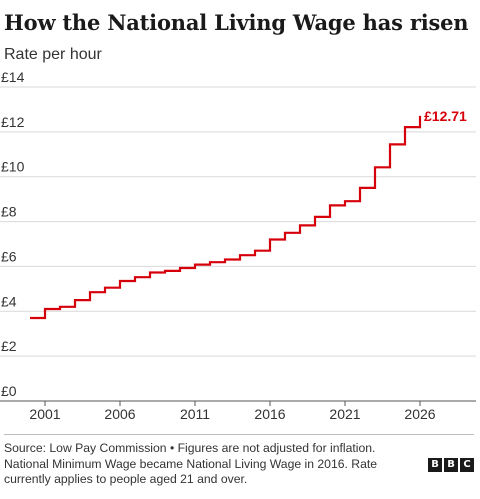 Image resolution: width=480 pixels, height=499 pixels. Describe the element at coordinates (9, 301) in the screenshot. I see `y-tick-label: £4` at that location.